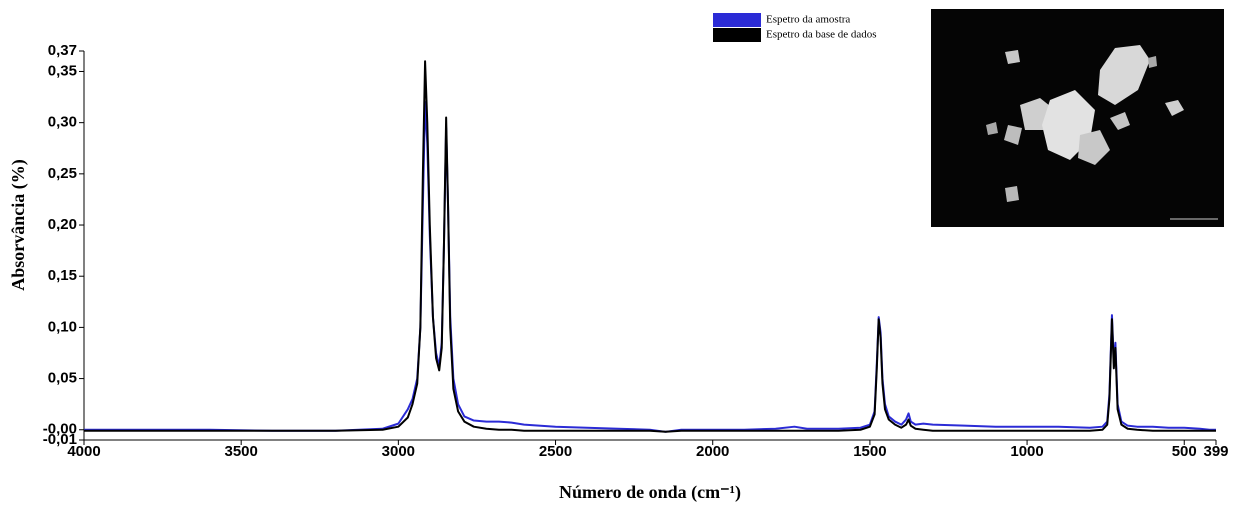 The image size is (1234, 506). What do you see at coordinates (62, 326) in the screenshot?
I see `y-tick-label: 0,10` at bounding box center [62, 326].